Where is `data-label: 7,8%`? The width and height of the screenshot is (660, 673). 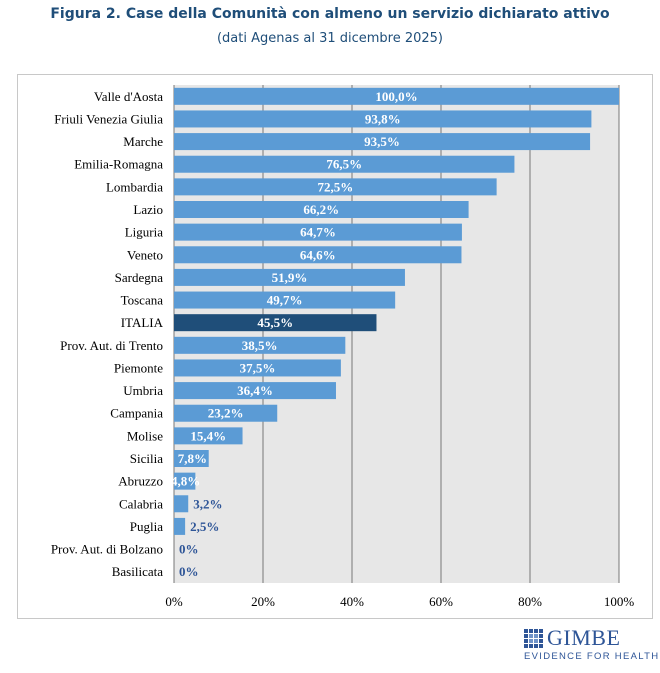 data-label: 7,8% is located at coordinates (192, 458).